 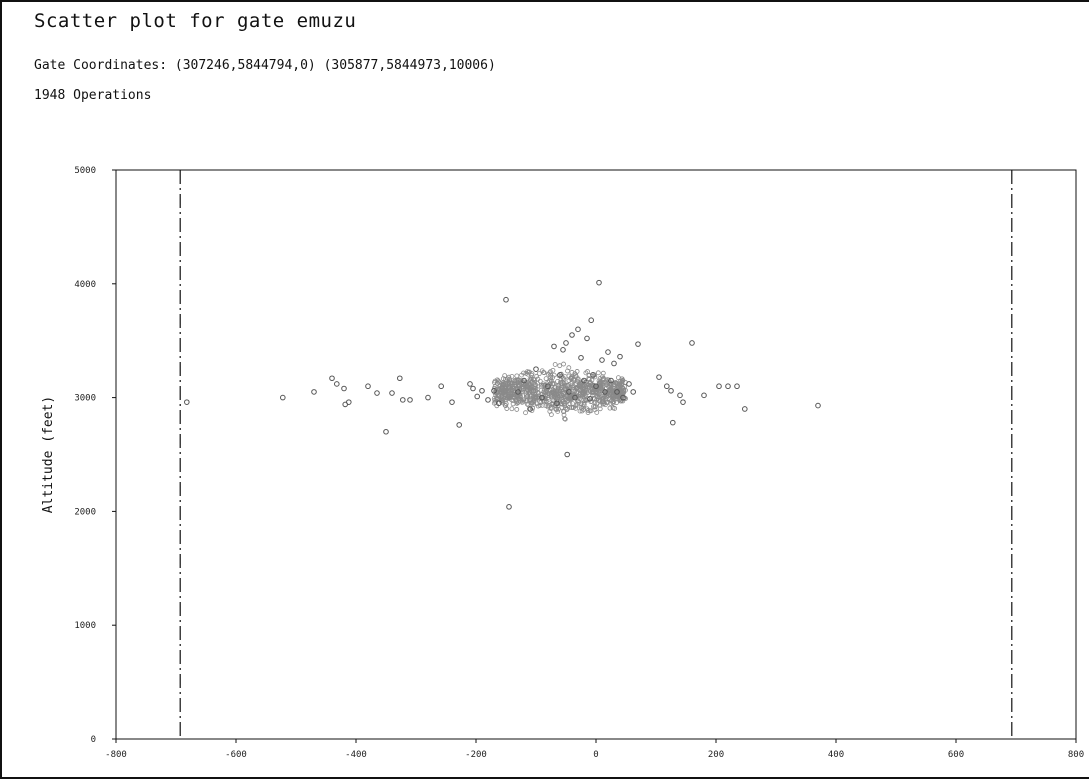 I want to click on x-tick-label: -600, so click(x=236, y=755).